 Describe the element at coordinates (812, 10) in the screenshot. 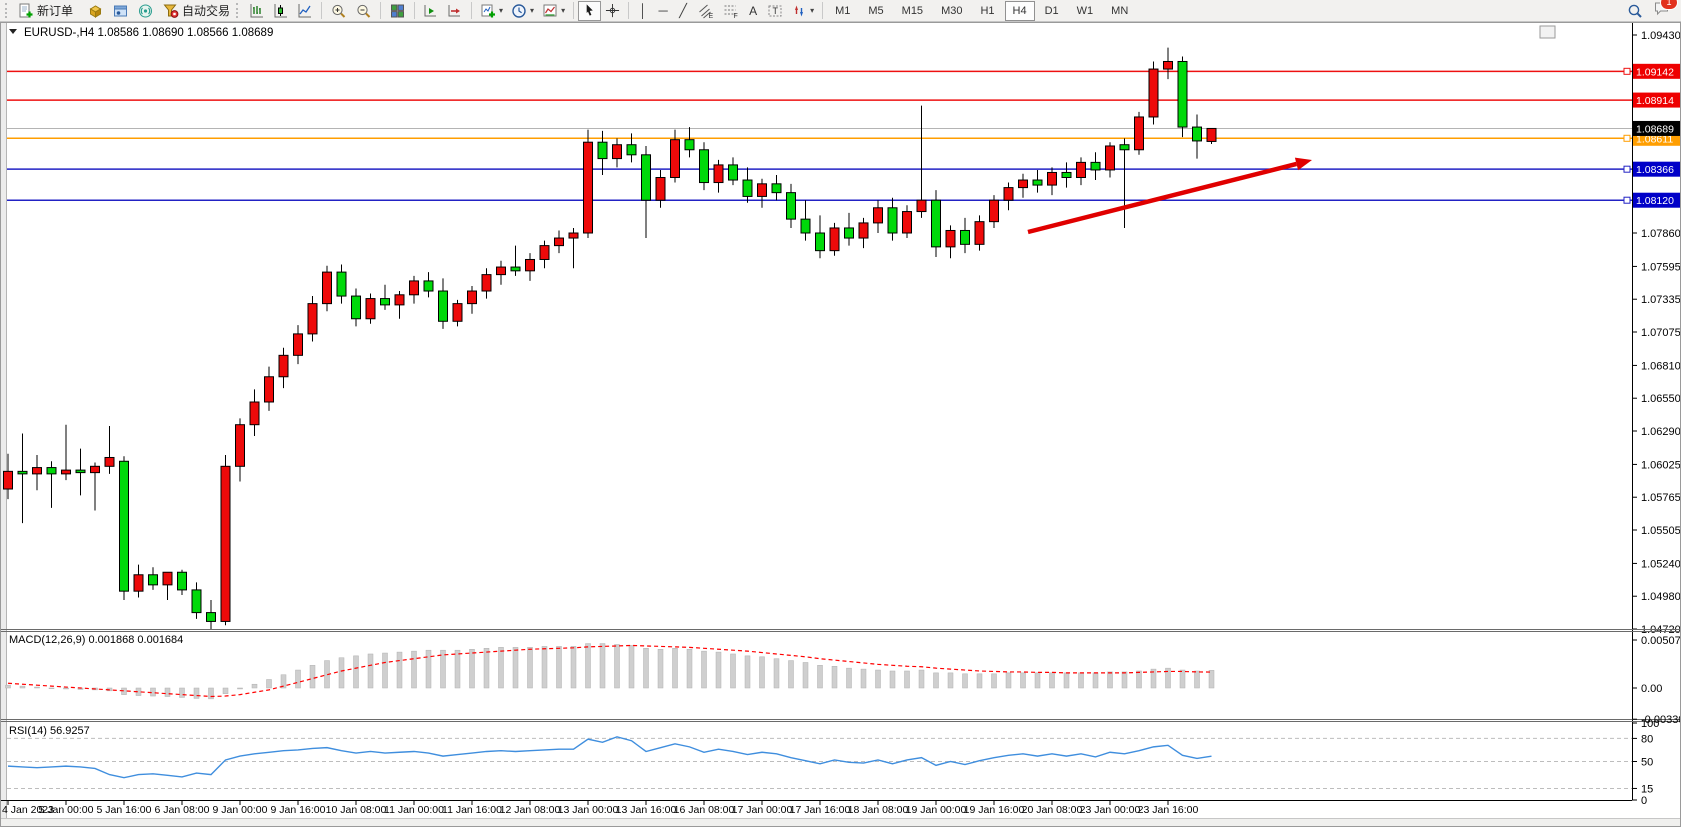

I see `arrows-caret-icon: ▾` at that location.